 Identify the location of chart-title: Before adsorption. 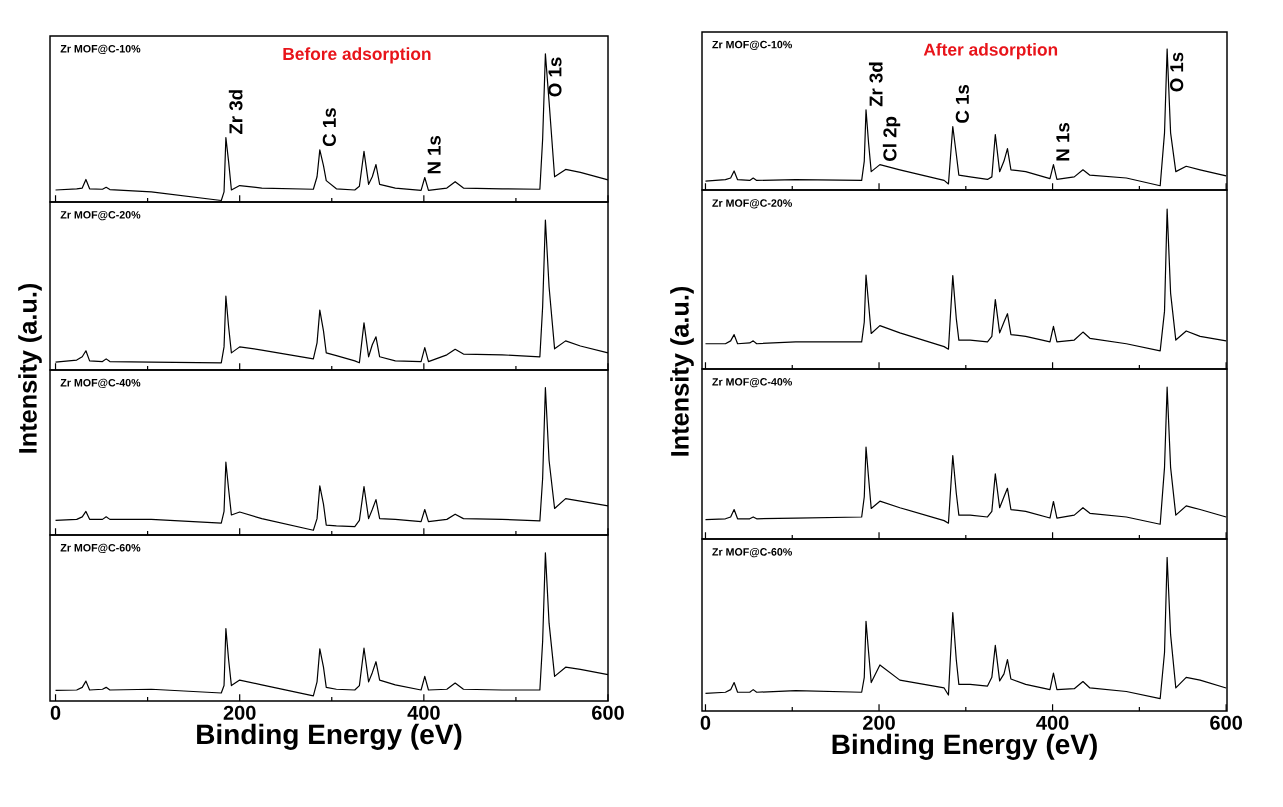
(357, 55).